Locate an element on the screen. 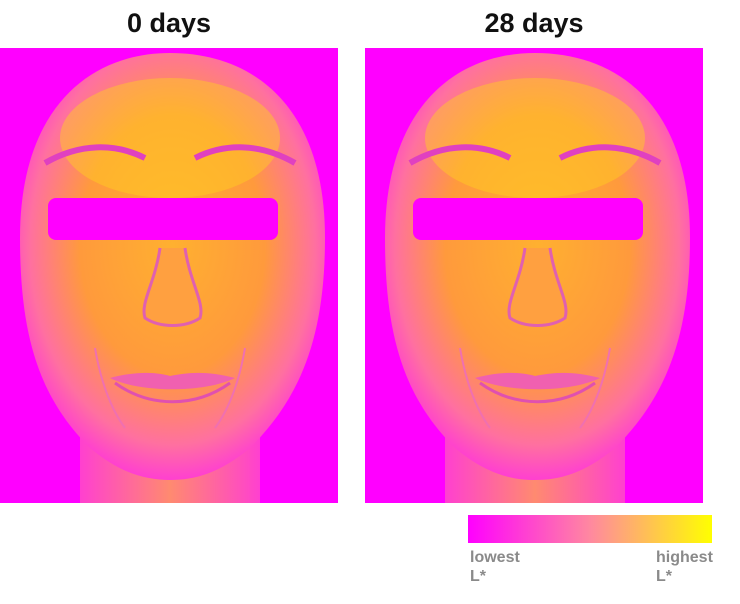  colorbar-high-label: highest L* is located at coordinates (684, 567).